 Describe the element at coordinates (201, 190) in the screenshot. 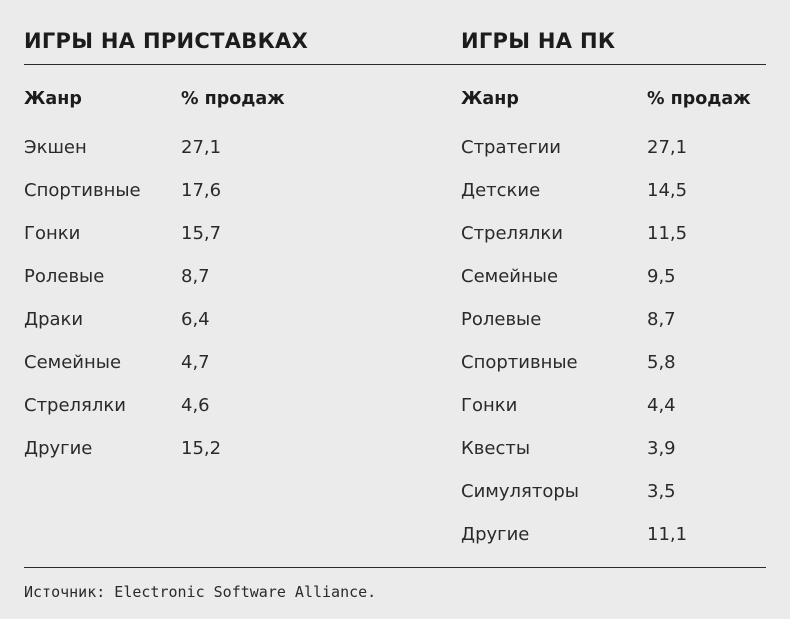

I see `share-cell: 17,6` at that location.